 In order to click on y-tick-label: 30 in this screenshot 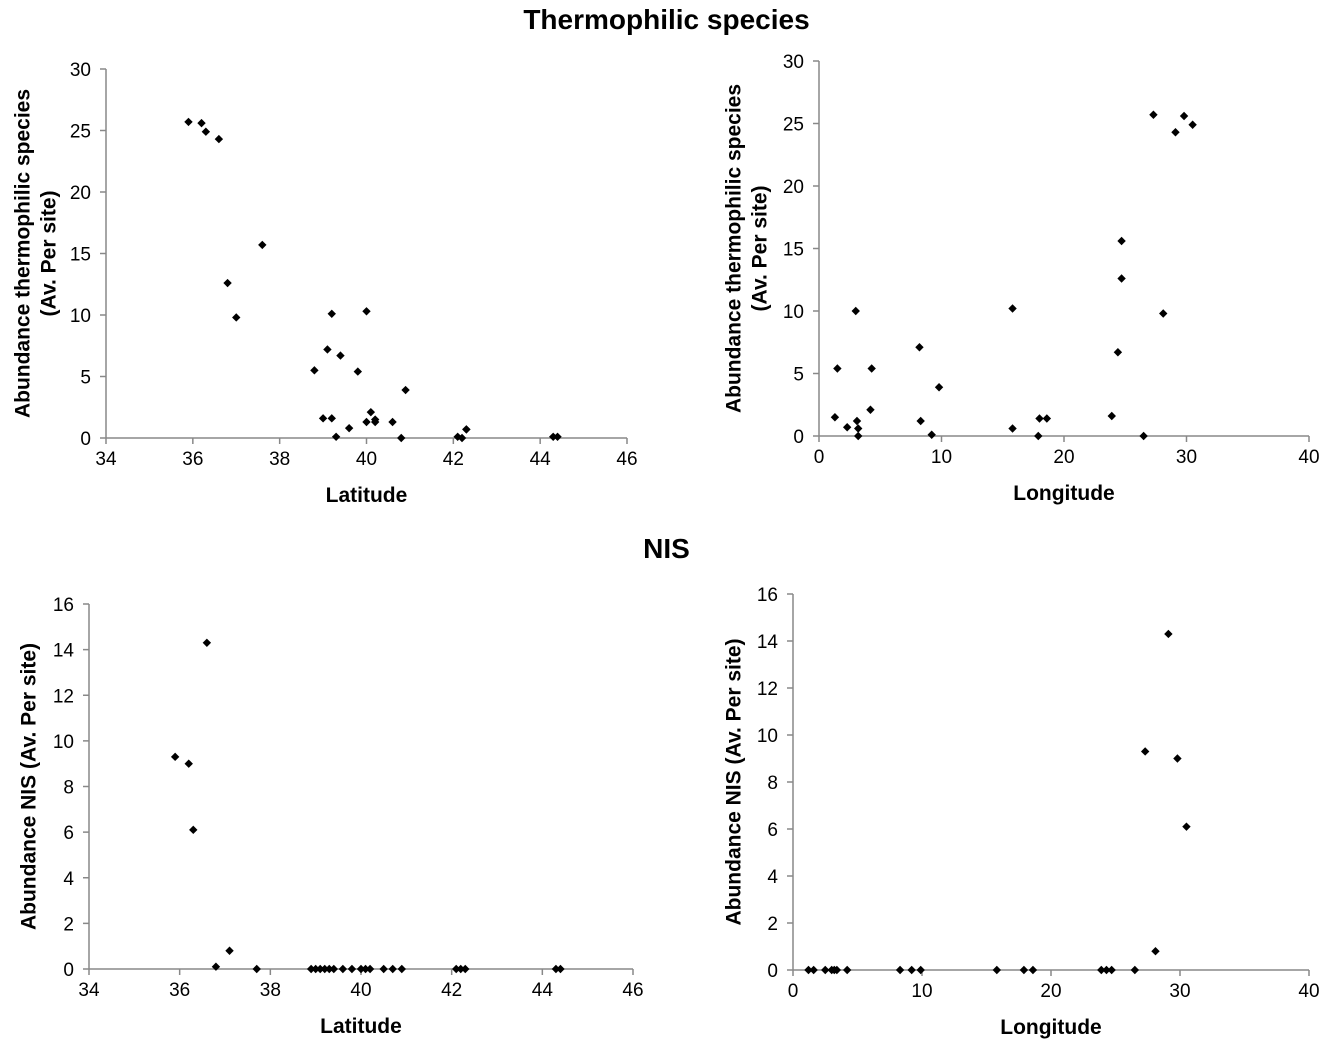, I will do `click(80, 70)`.